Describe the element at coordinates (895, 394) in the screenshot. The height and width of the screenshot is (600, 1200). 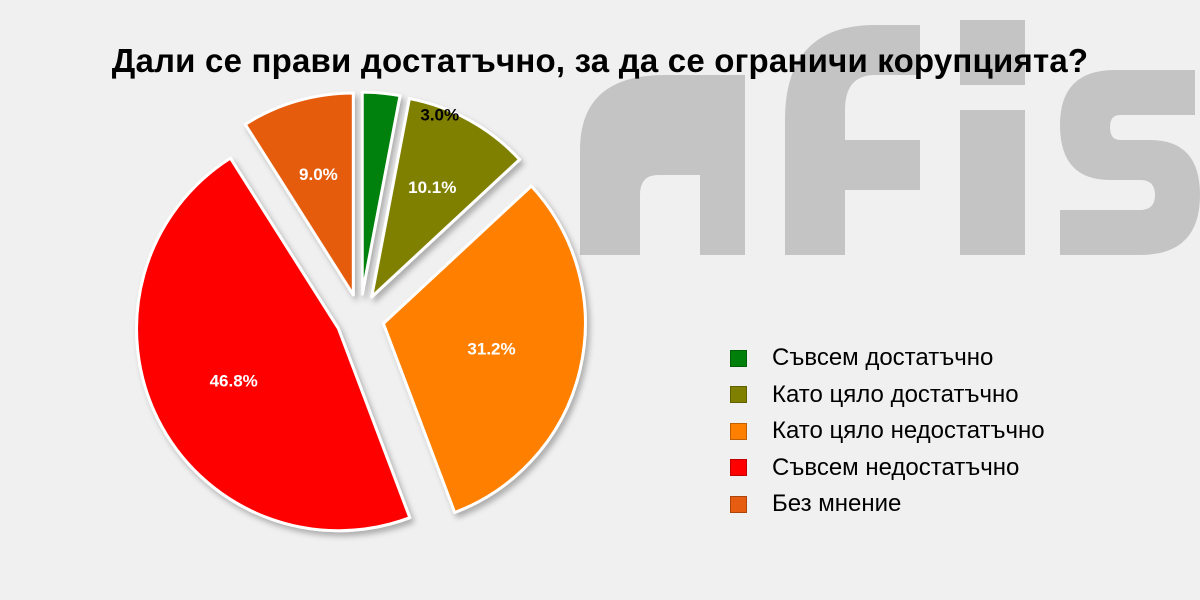
I see `legend-label: Като цяло достатъчно` at that location.